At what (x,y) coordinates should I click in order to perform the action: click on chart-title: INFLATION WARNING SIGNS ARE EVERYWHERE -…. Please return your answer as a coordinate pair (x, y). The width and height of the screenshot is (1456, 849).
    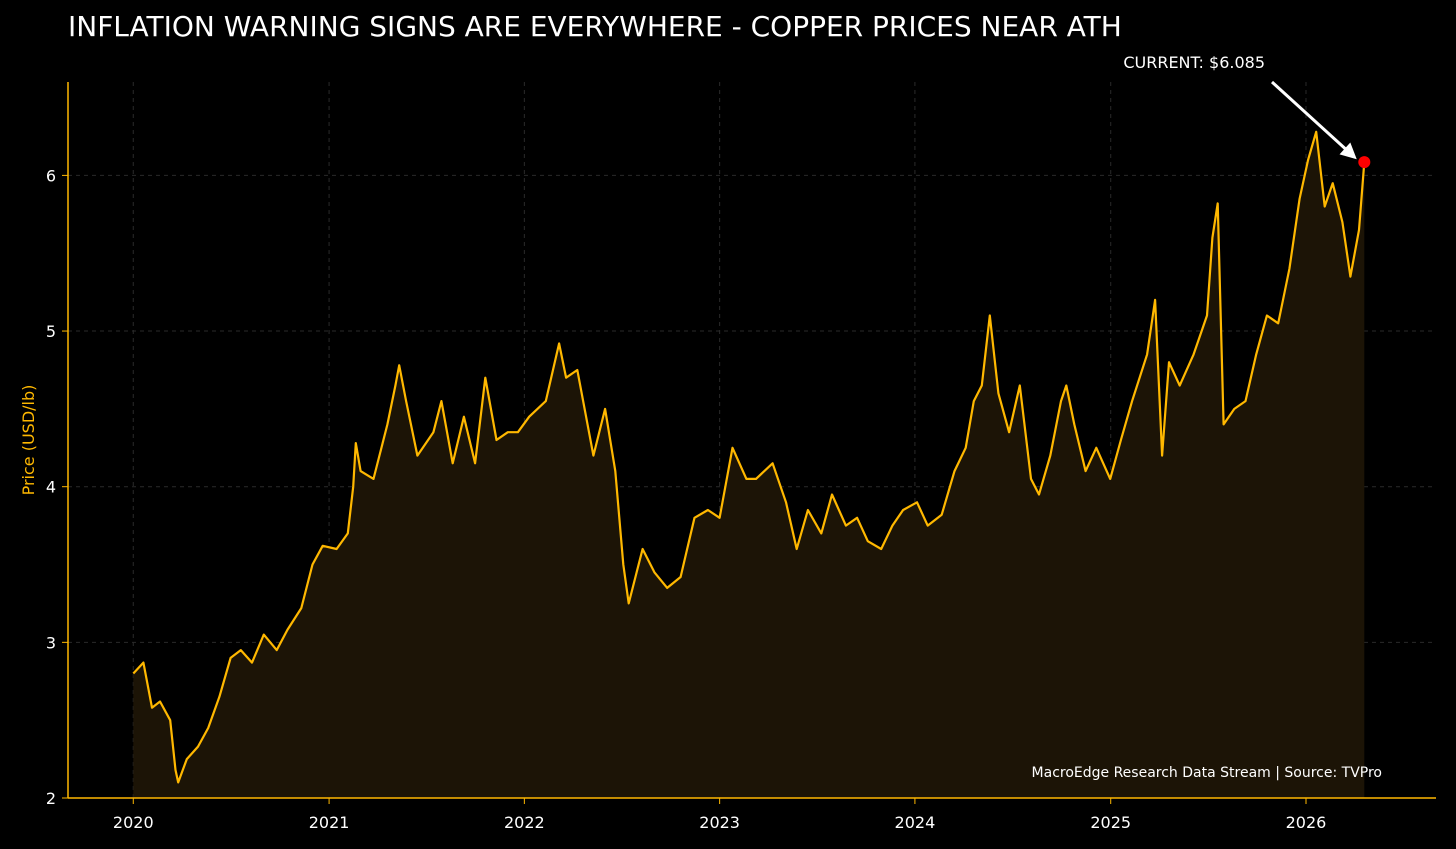
    Looking at the image, I should click on (595, 26).